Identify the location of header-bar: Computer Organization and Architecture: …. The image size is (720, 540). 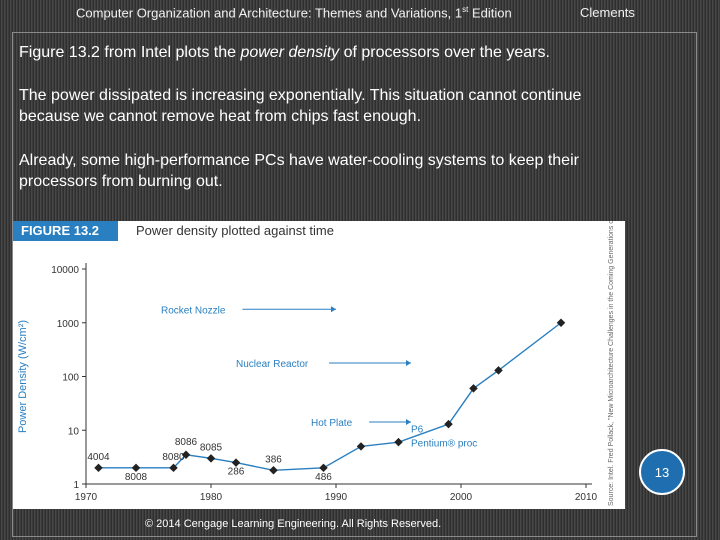
(360, 12).